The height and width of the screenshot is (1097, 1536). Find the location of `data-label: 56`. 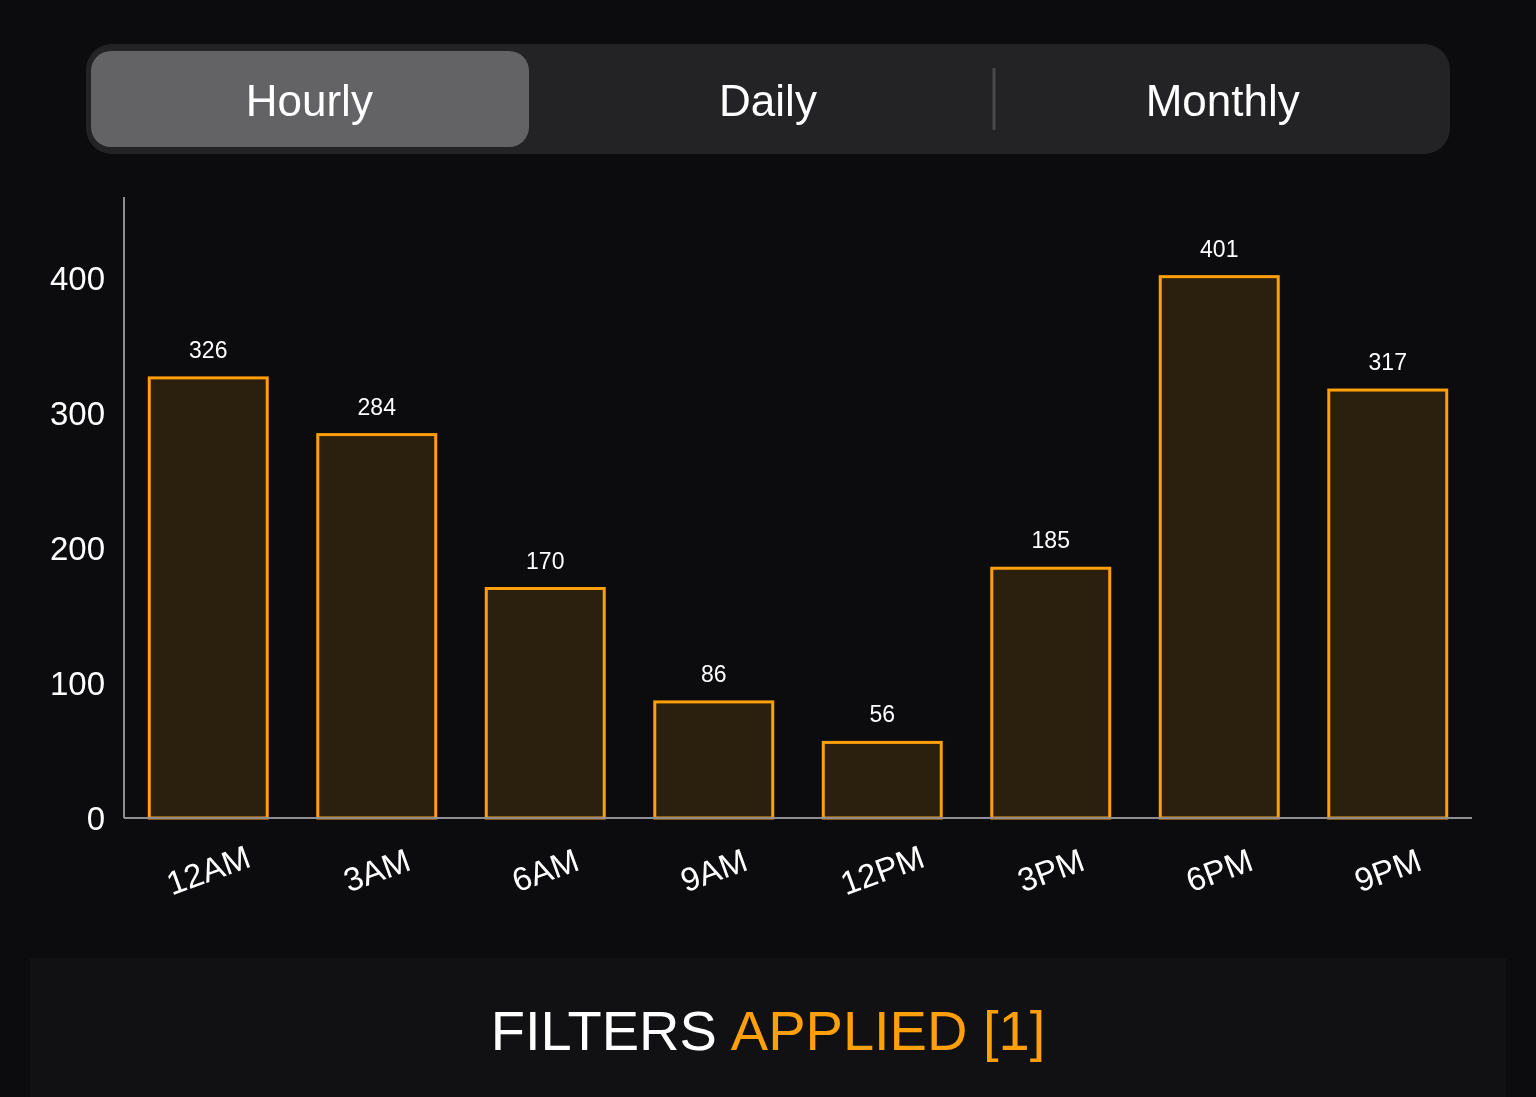

data-label: 56 is located at coordinates (882, 714).